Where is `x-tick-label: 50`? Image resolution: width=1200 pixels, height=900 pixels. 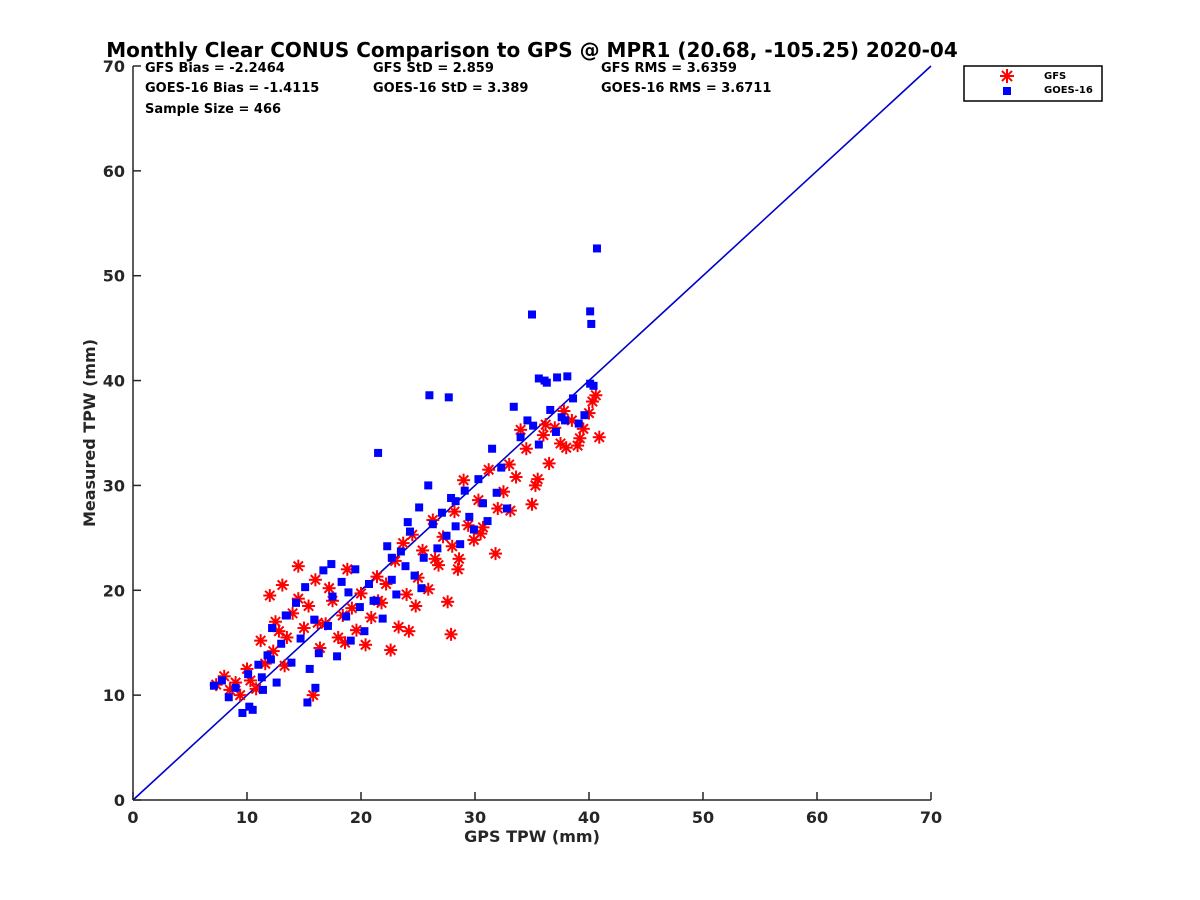 x-tick-label: 50 is located at coordinates (703, 817).